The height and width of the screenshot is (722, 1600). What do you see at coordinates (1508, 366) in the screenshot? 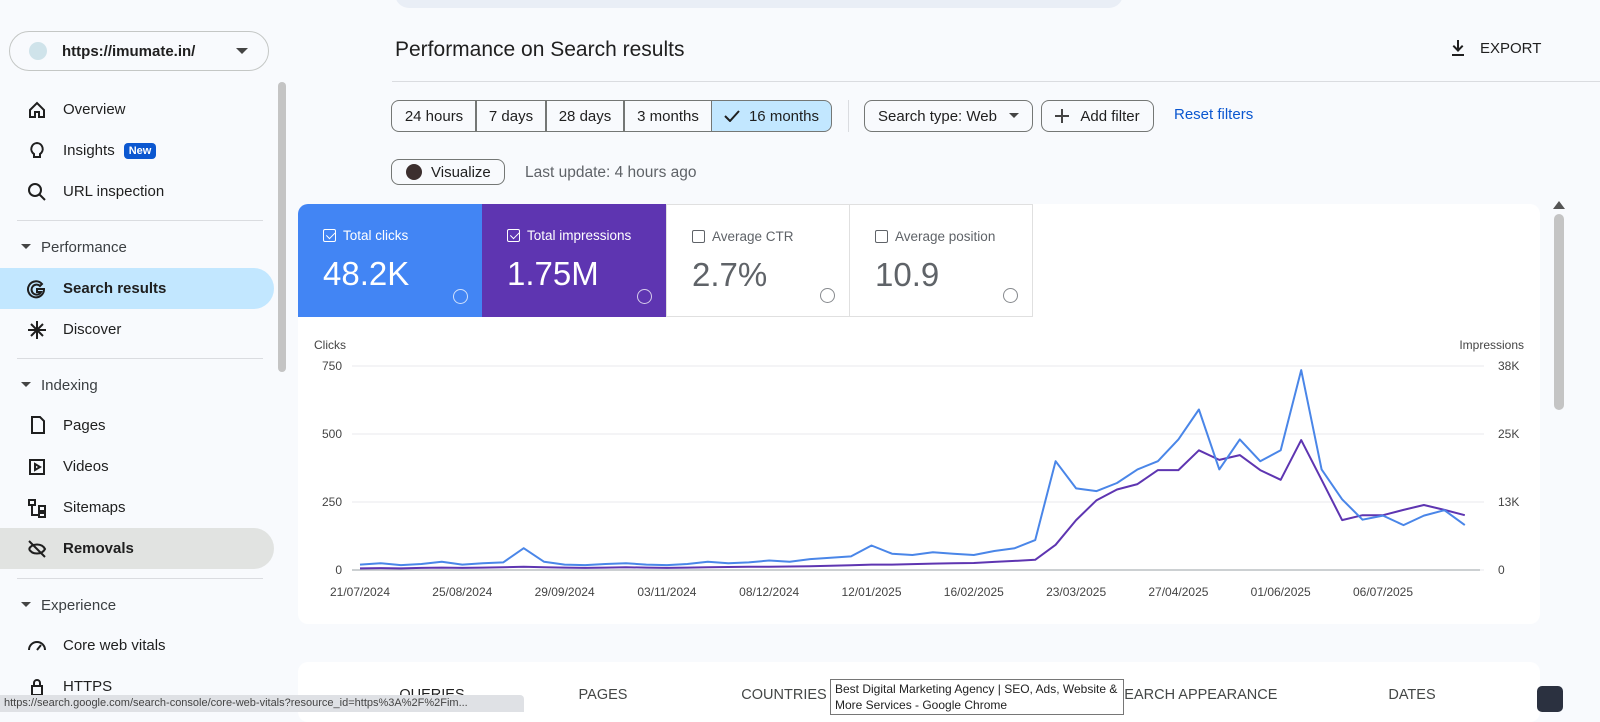
I see `y2-tick-label: 38K` at bounding box center [1508, 366].